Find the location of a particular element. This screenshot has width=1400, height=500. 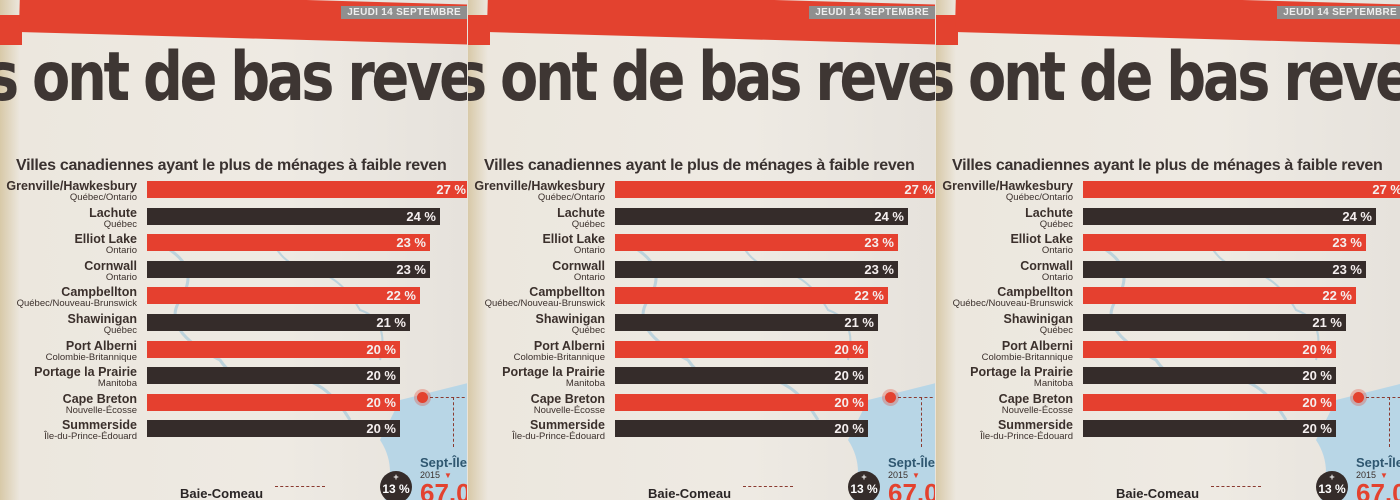

badge-value: 13 % is located at coordinates (396, 489).